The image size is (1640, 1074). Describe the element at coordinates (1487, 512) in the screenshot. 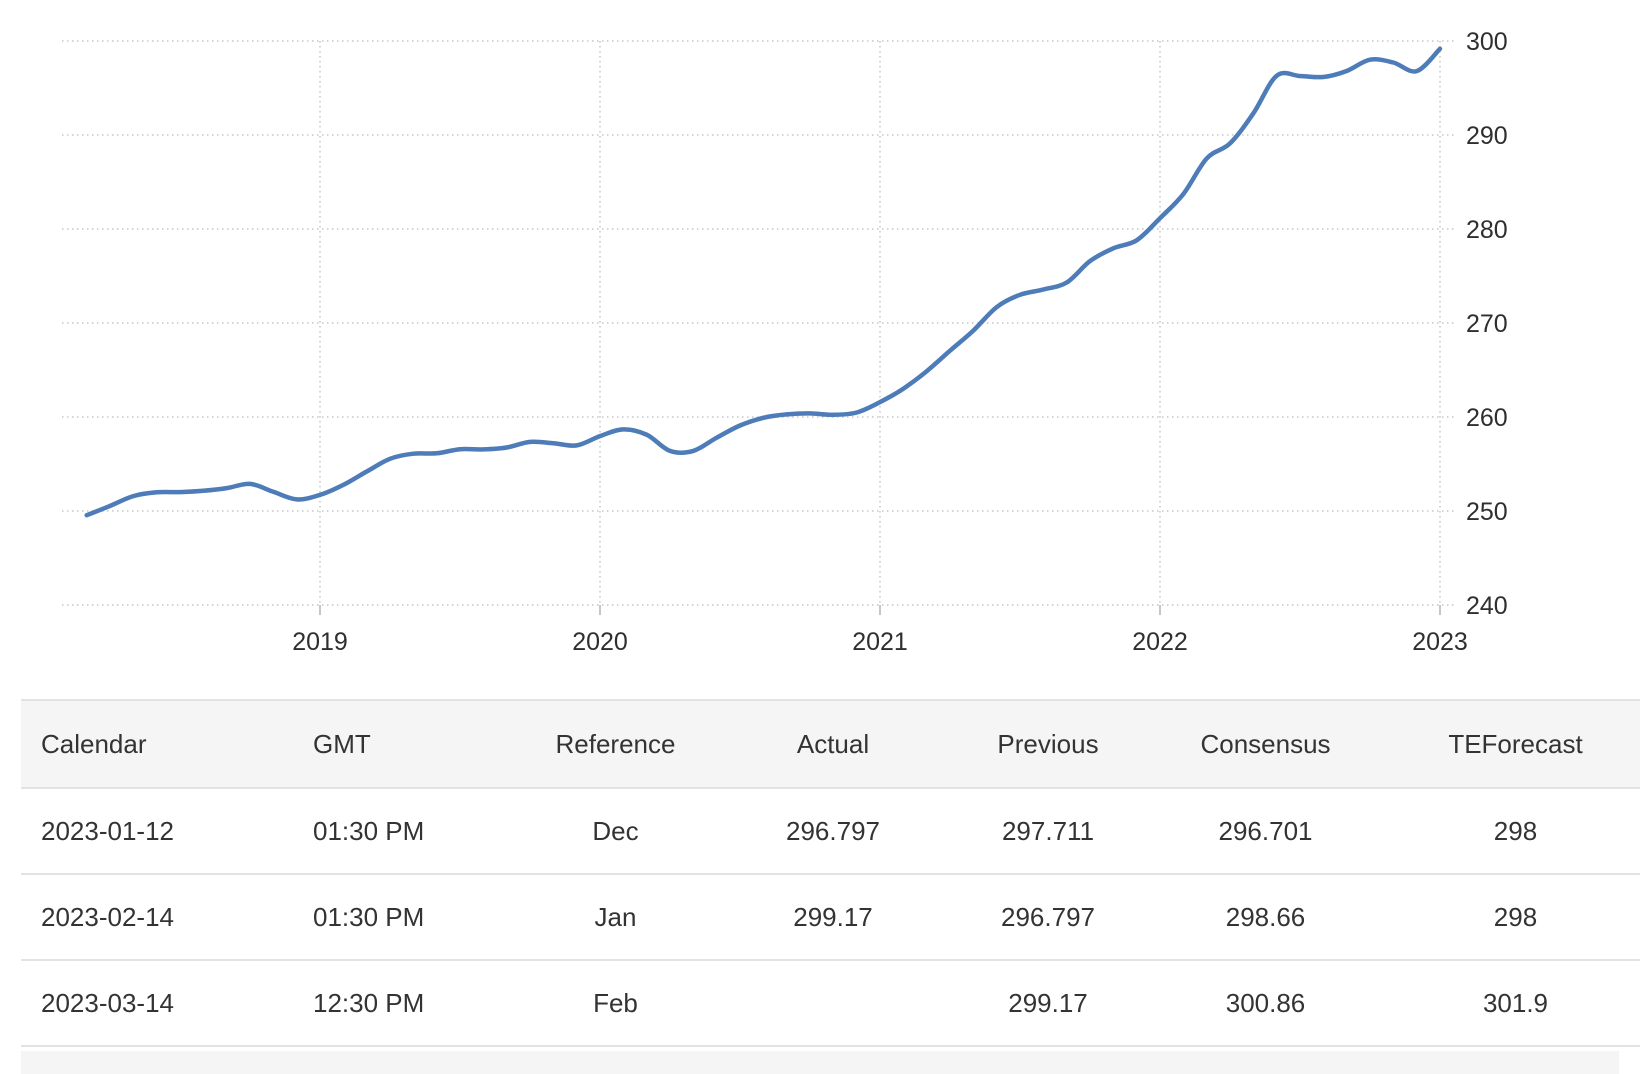

I see `y-axis-label: 250` at that location.